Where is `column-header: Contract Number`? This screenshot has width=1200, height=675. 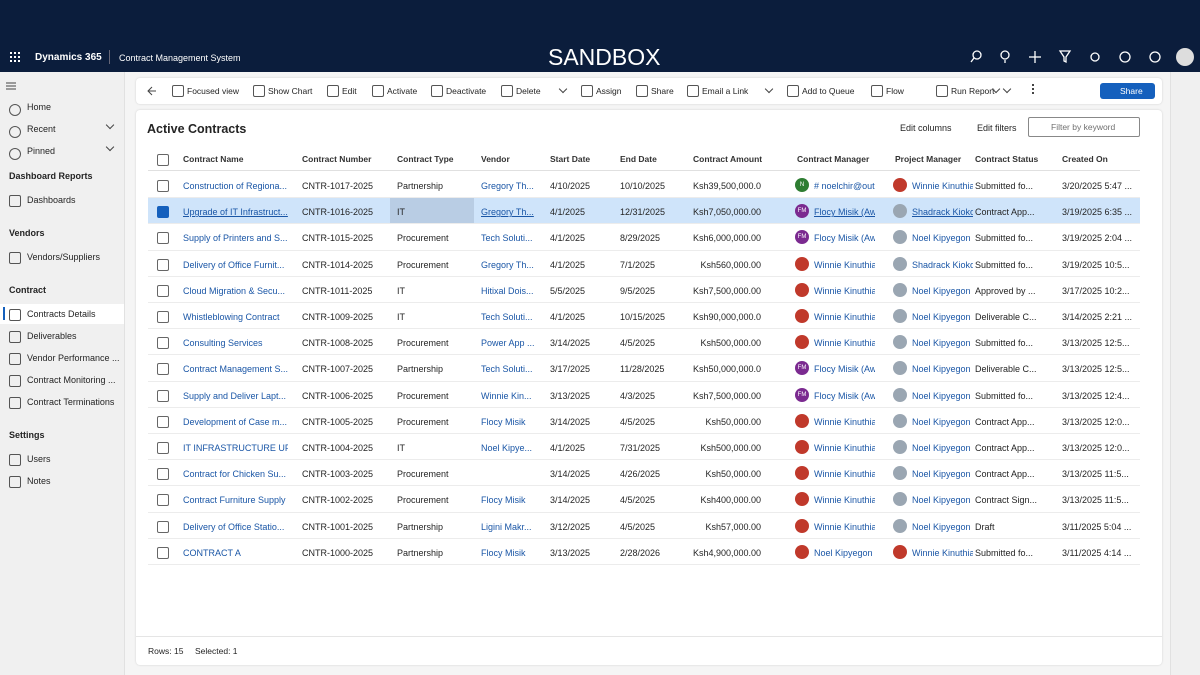 column-header: Contract Number is located at coordinates (337, 159).